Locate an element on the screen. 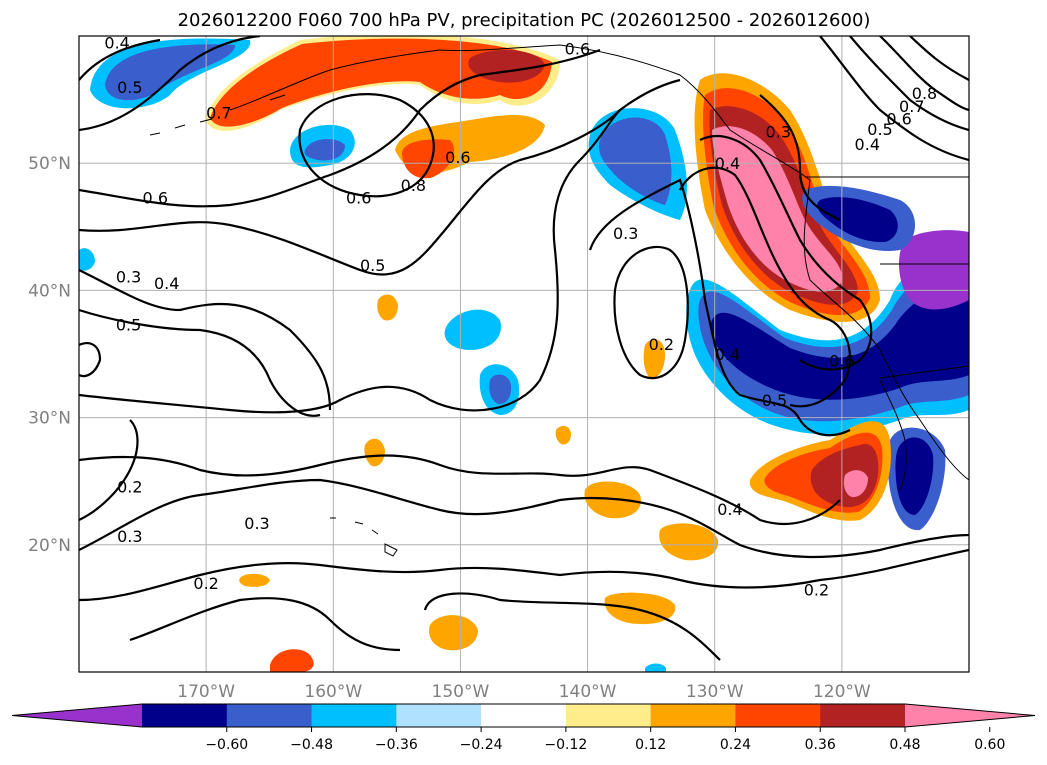 Image resolution: width=1047 pixels, height=765 pixels. shade-band-pink-coast is located at coordinates (777, 209).